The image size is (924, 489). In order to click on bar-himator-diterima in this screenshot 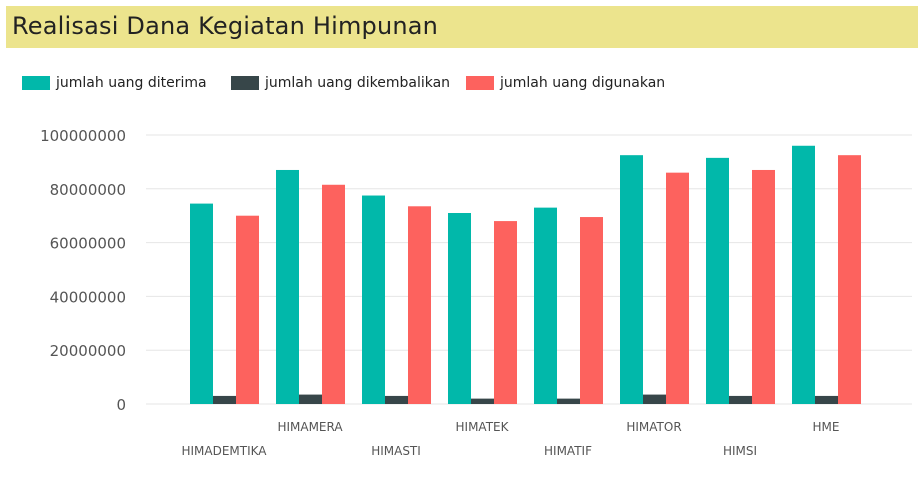, I will do `click(631, 279)`.